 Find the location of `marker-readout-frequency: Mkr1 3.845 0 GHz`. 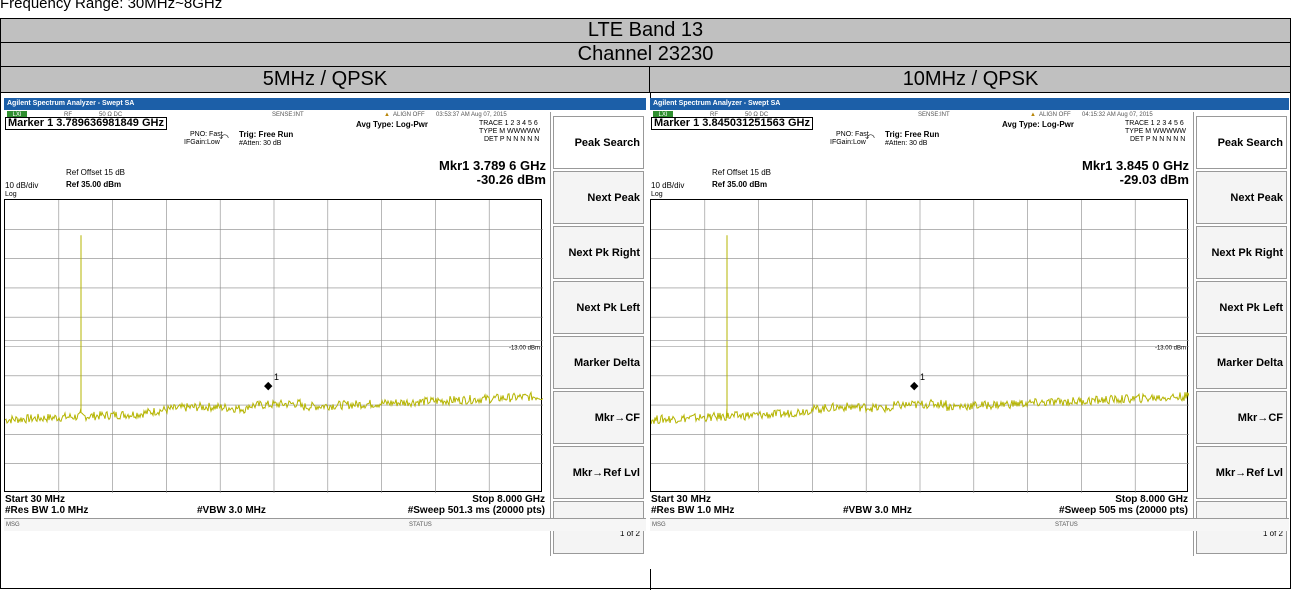

marker-readout-frequency: Mkr1 3.845 0 GHz is located at coordinates (1135, 165).